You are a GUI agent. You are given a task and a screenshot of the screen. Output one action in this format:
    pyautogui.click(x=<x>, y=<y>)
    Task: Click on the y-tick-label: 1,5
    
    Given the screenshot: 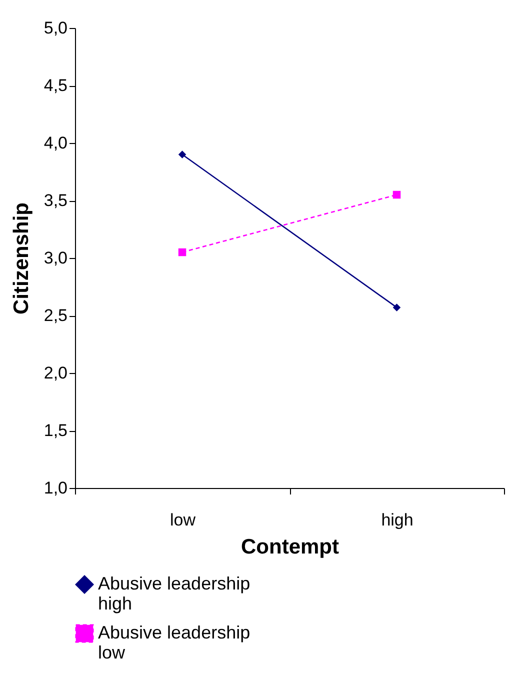 What is the action you would take?
    pyautogui.click(x=56, y=430)
    